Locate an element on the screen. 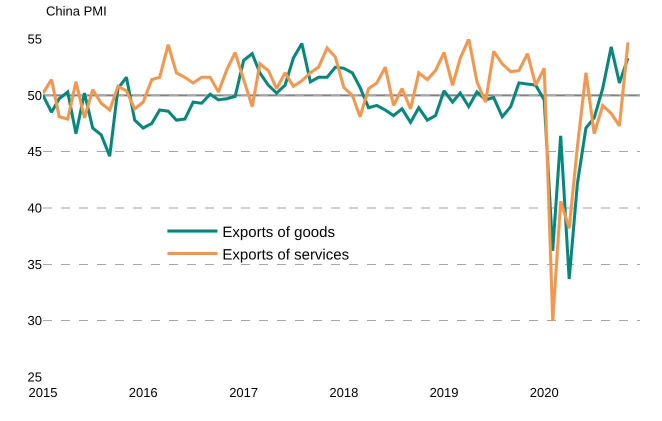  chart-title: China PMI is located at coordinates (76, 10).